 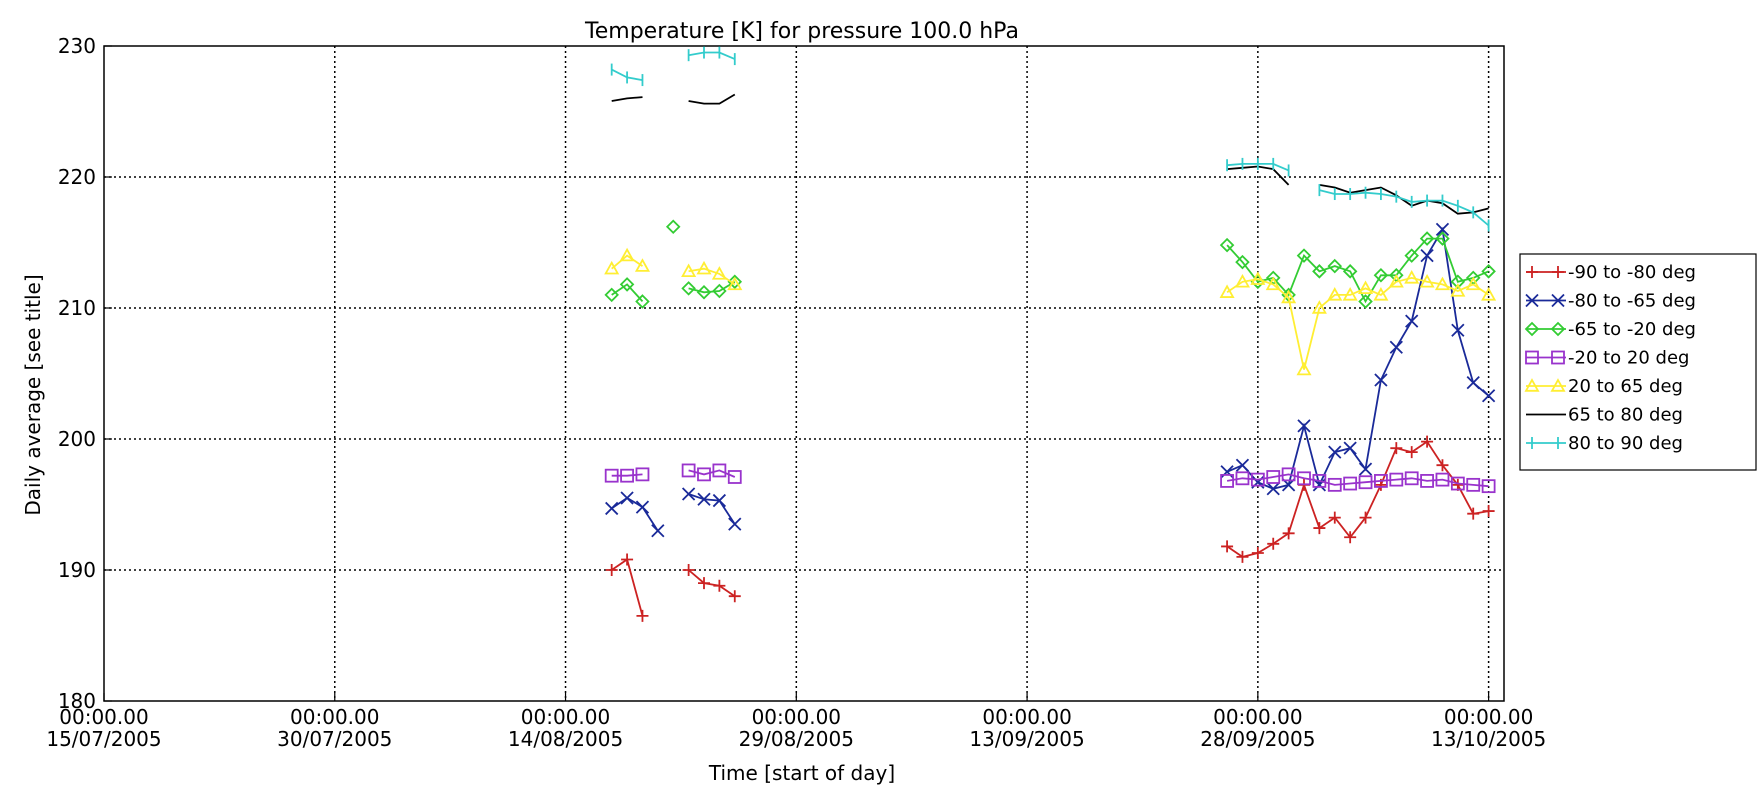 What do you see at coordinates (1604, 443) in the screenshot?
I see `legend-item: 80 to 90 deg` at bounding box center [1604, 443].